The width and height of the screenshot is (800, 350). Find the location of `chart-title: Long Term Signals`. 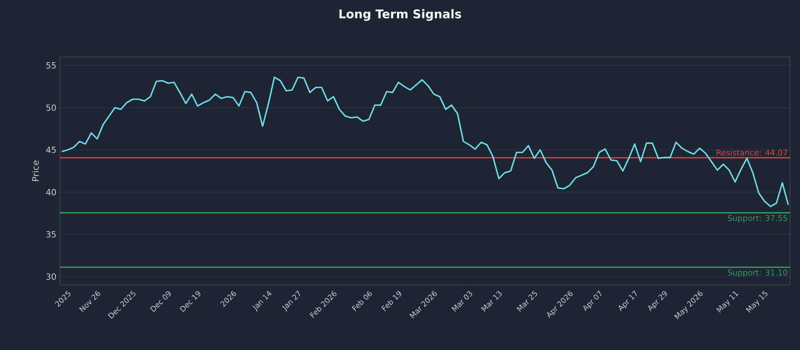

chart-title: Long Term Signals is located at coordinates (400, 15).